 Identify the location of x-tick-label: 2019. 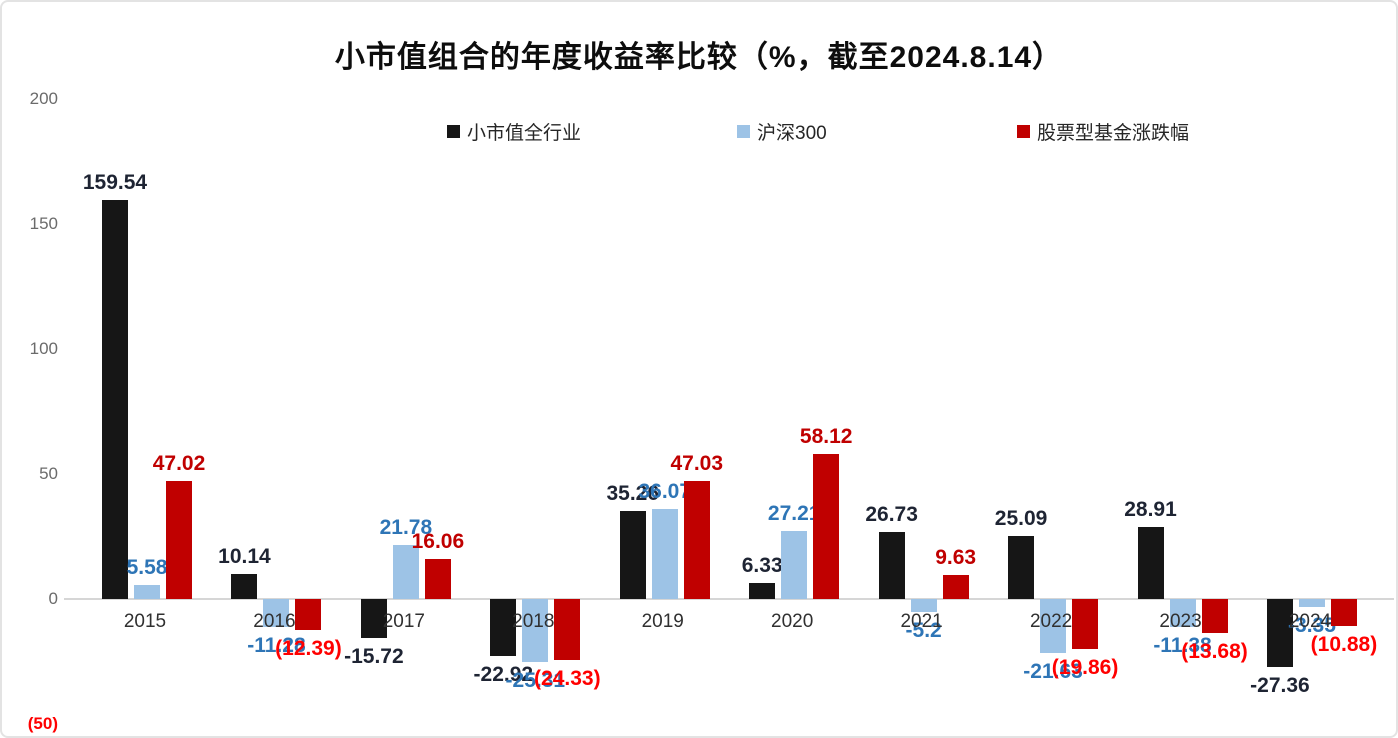
(662, 621).